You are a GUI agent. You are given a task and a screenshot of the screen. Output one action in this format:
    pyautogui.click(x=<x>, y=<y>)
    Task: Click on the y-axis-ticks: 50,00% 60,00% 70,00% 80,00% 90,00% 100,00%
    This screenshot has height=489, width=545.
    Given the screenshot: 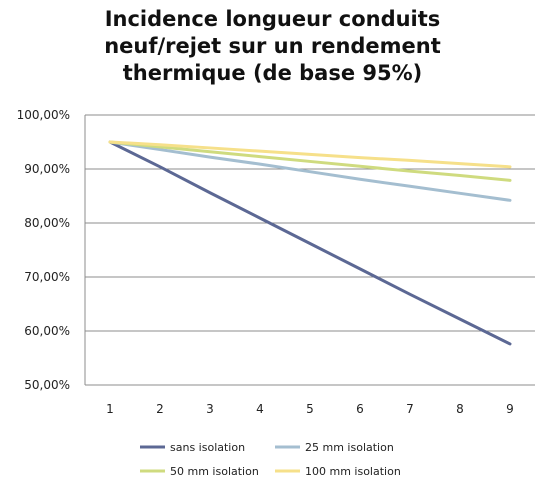 What is the action you would take?
    pyautogui.click(x=43, y=250)
    